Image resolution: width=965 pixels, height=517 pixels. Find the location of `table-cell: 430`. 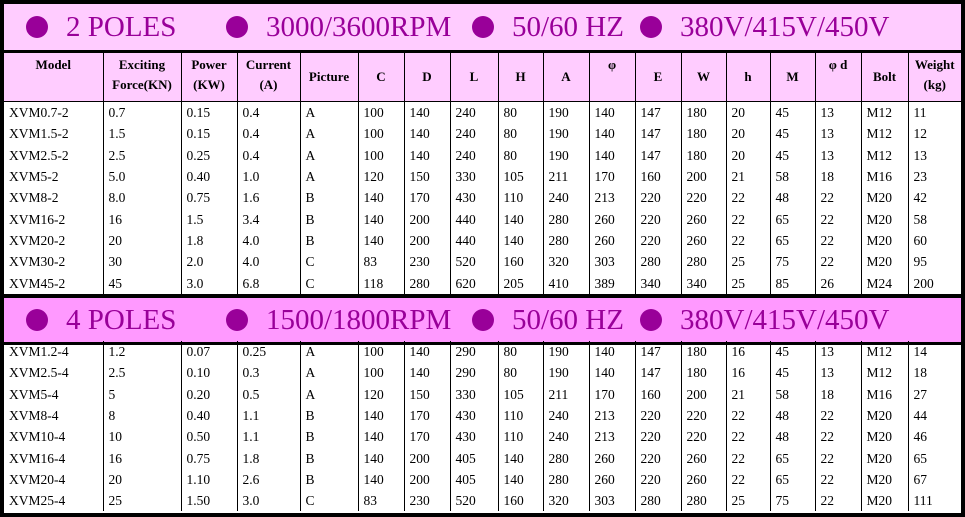

table-cell: 430 is located at coordinates (473, 198).